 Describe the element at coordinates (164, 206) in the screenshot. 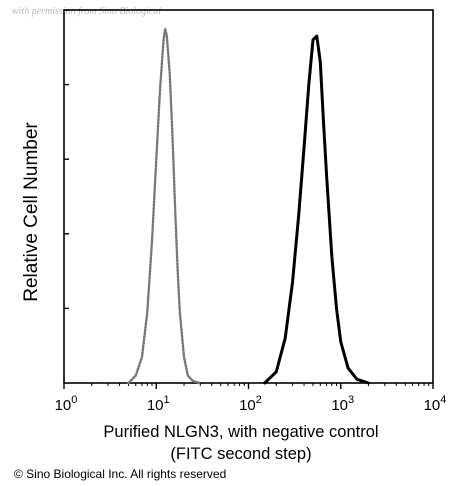

I see `negative-control-curve` at that location.